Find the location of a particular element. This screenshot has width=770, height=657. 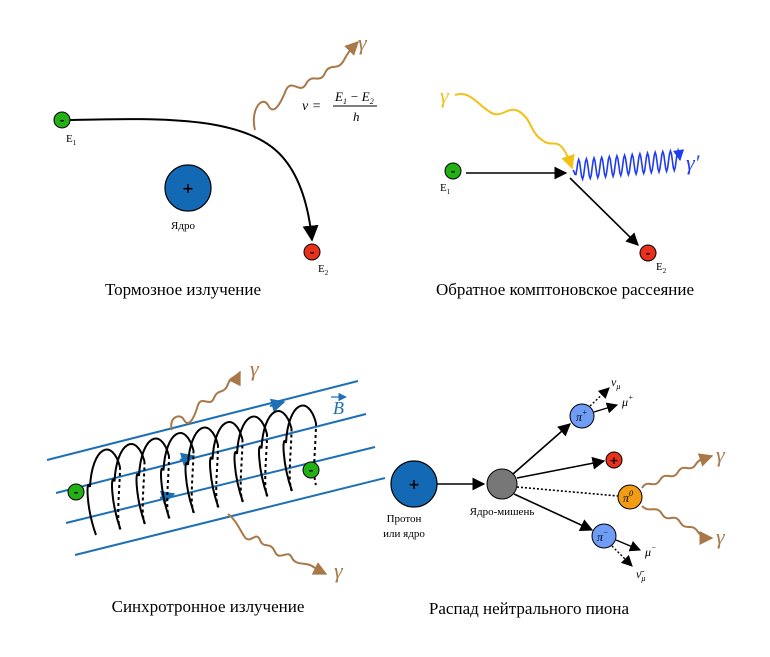

proton-label-line2: или ядро is located at coordinates (404, 534).